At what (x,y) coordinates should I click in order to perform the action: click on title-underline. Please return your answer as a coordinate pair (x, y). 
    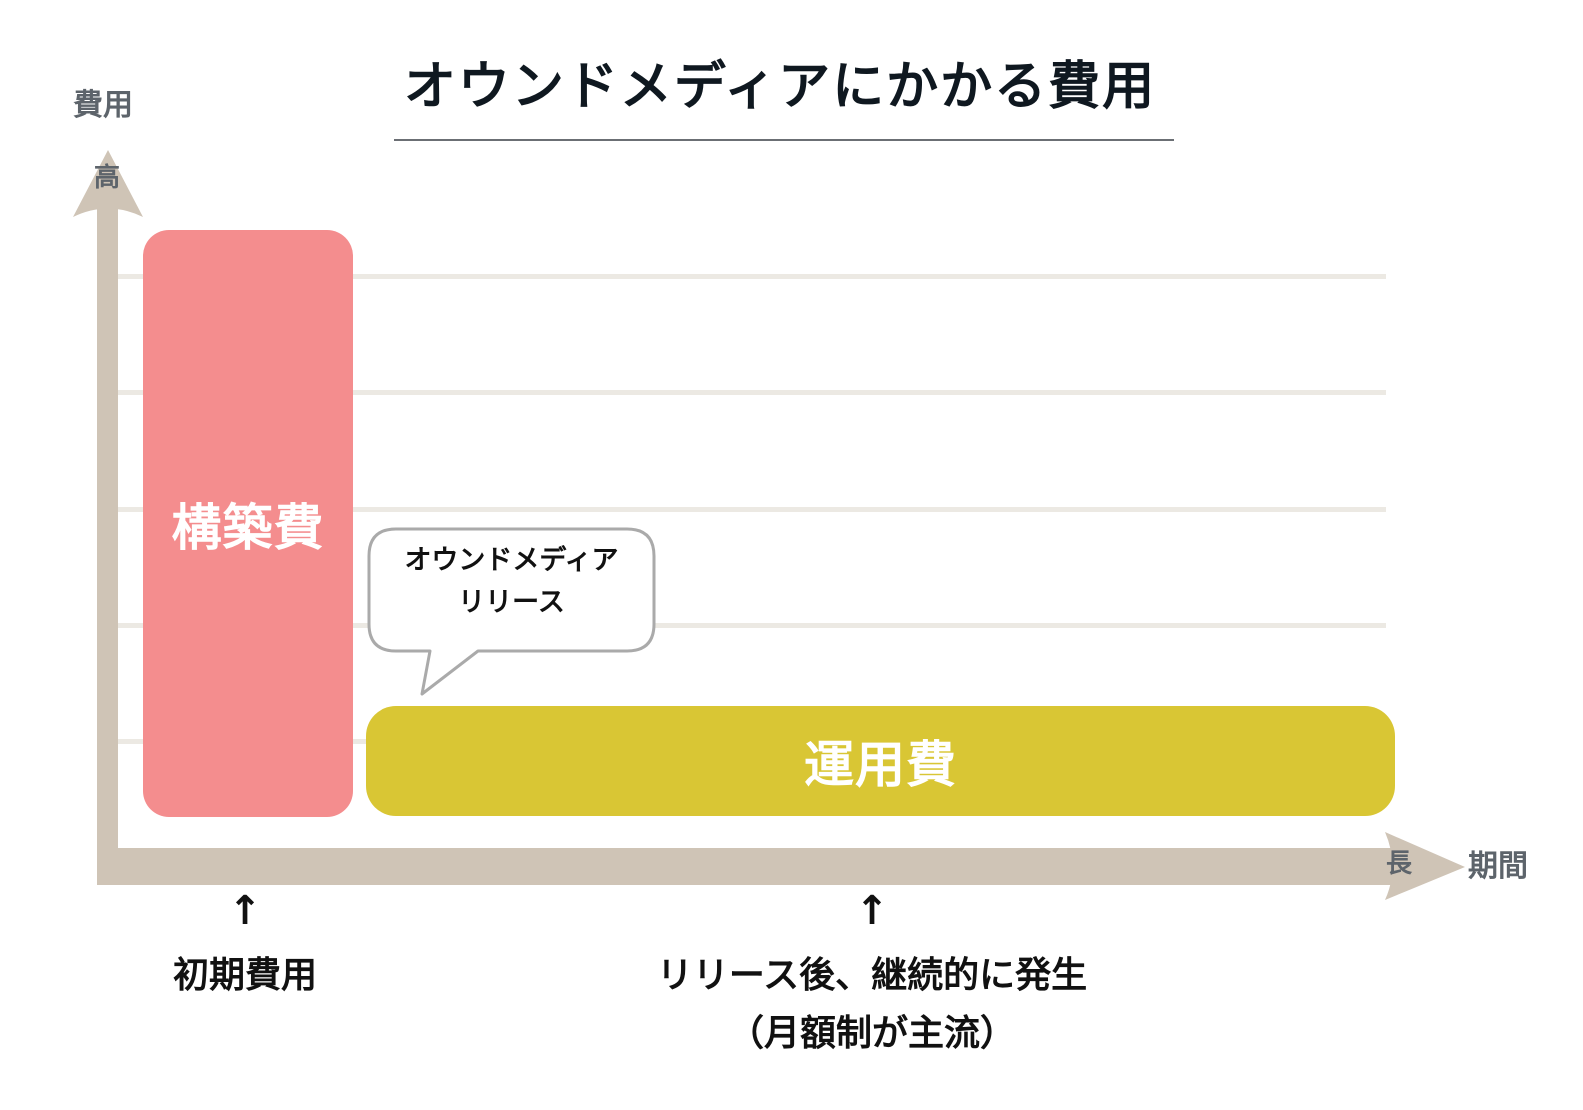
    Looking at the image, I should click on (784, 140).